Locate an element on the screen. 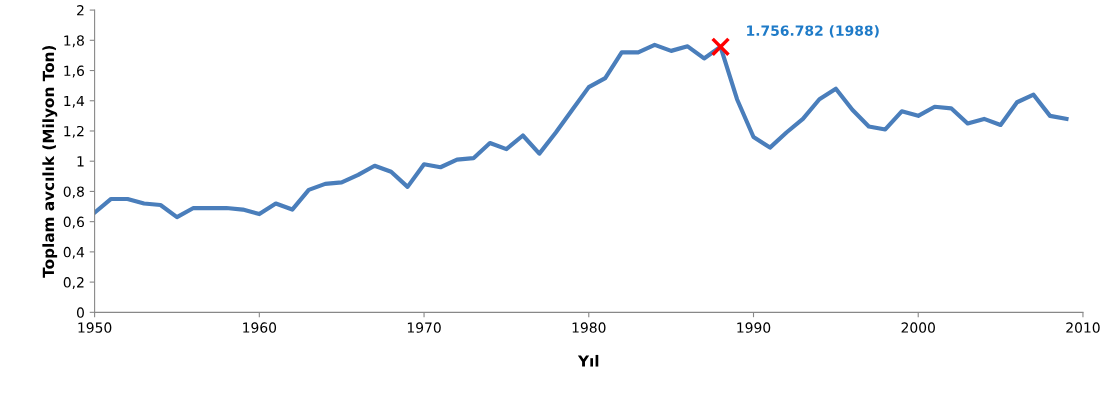 The image size is (1113, 403). y-tick-label: 1,6 is located at coordinates (74, 71).